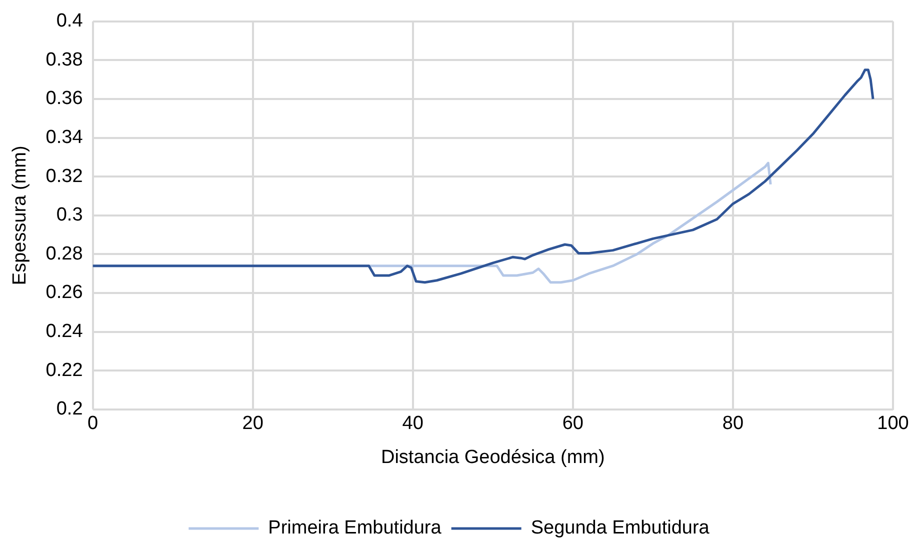  Describe the element at coordinates (92, 423) in the screenshot. I see `x-tick-label: 0` at that location.